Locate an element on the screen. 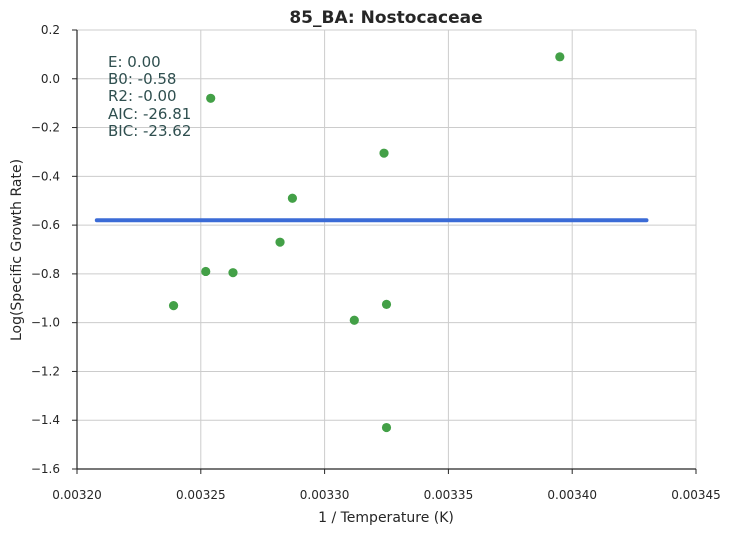 This screenshot has width=731, height=533. y-tick-label: −1.4 is located at coordinates (45, 420).